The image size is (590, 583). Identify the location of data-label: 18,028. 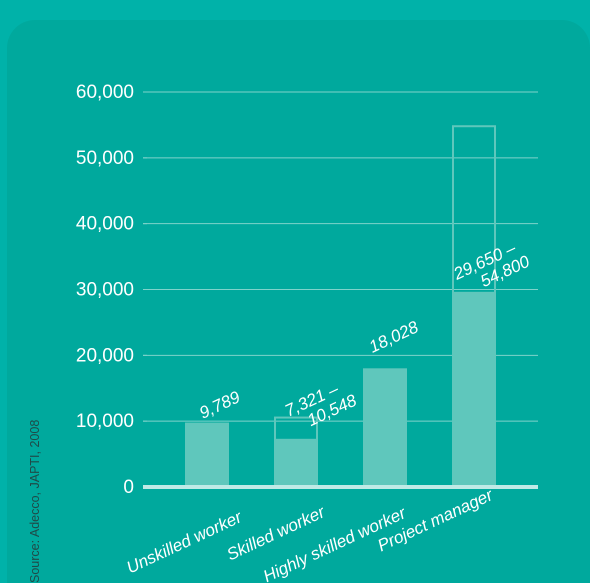
(394, 336).